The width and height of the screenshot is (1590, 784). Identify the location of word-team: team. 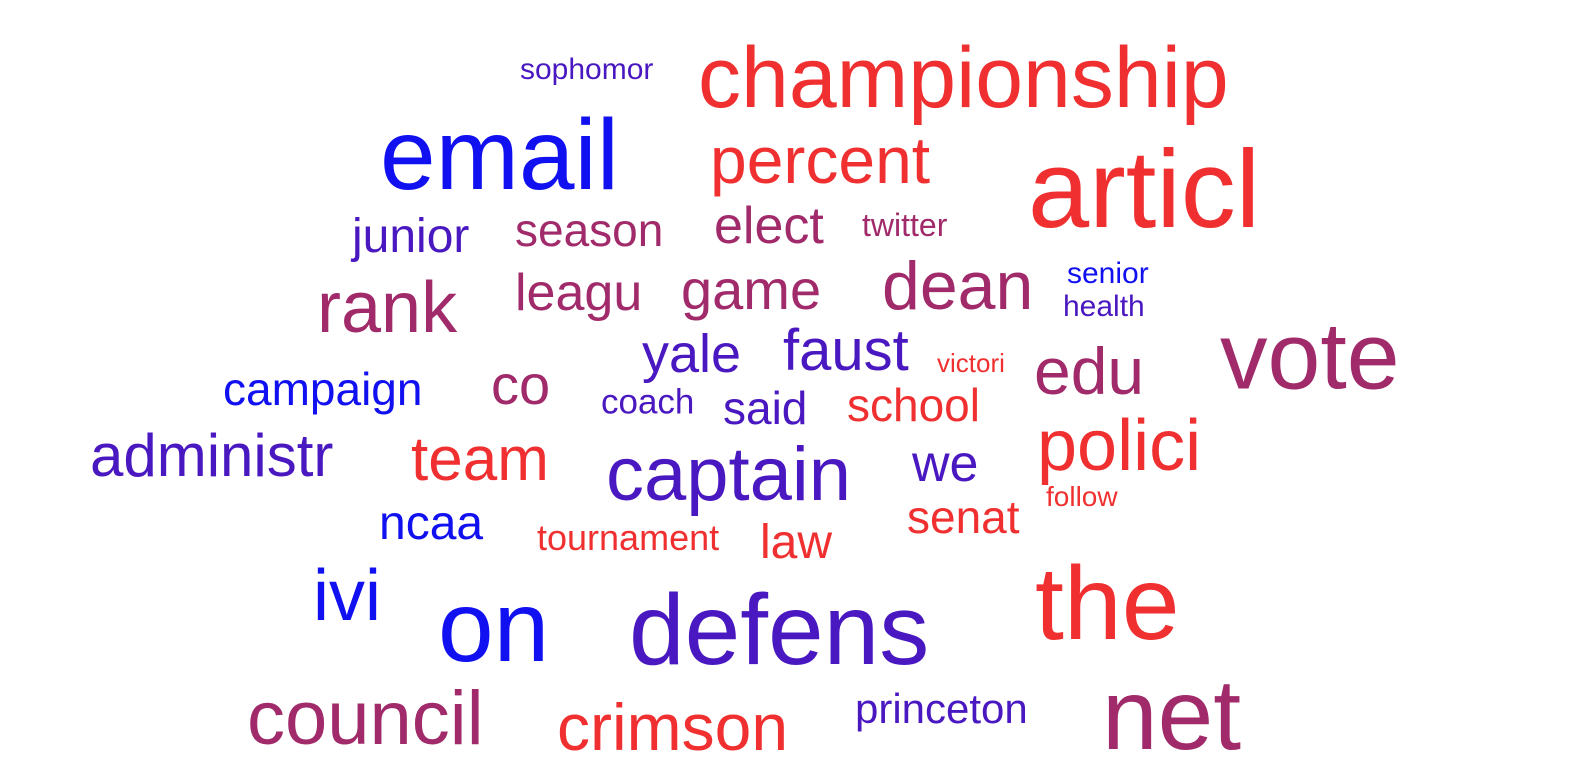
(480, 459).